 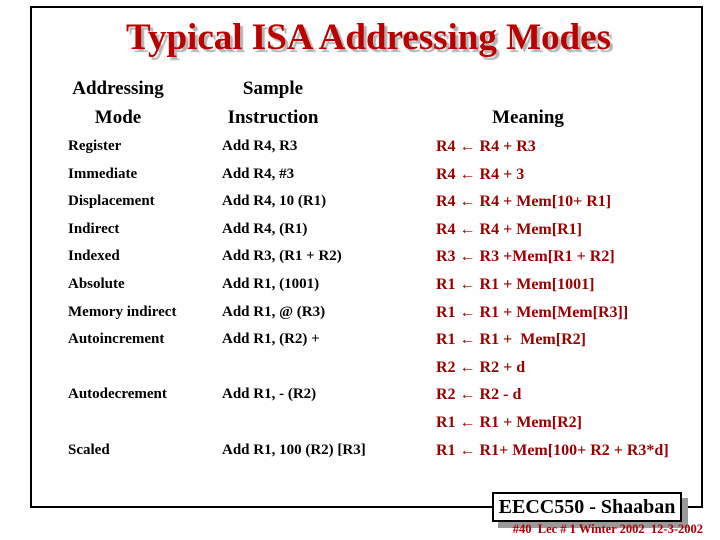 What do you see at coordinates (103, 173) in the screenshot?
I see `mode-cell: Immediate` at bounding box center [103, 173].